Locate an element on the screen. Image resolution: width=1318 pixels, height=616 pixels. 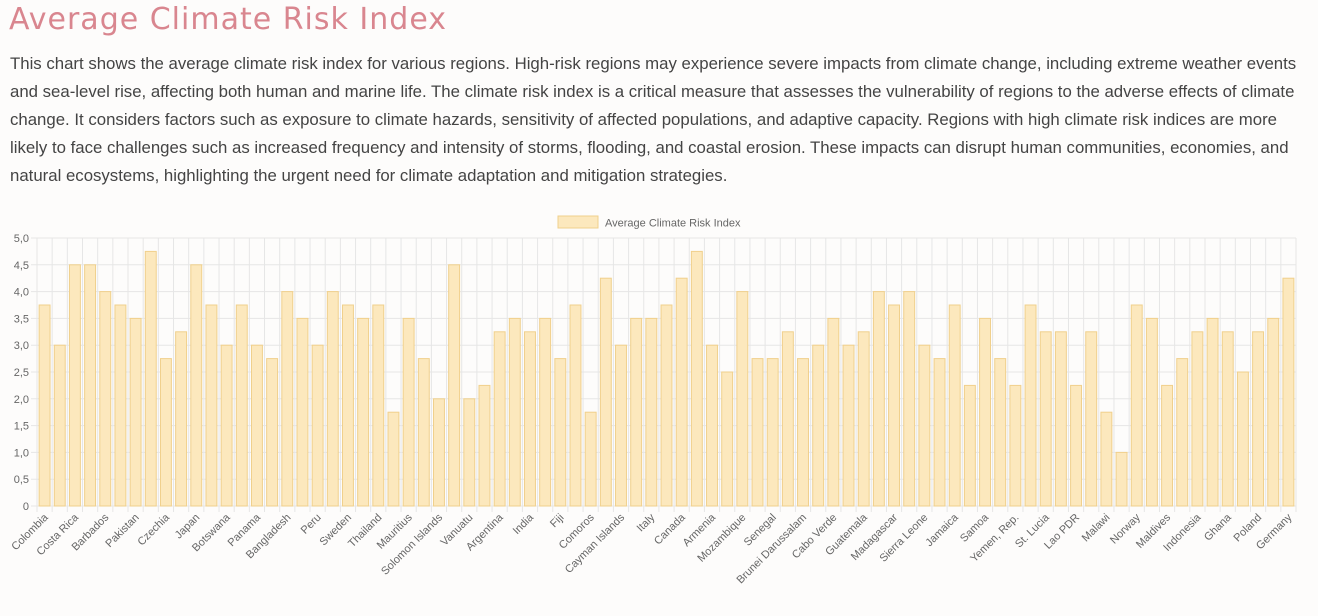
y-tick-label: 0 is located at coordinates (26, 507).